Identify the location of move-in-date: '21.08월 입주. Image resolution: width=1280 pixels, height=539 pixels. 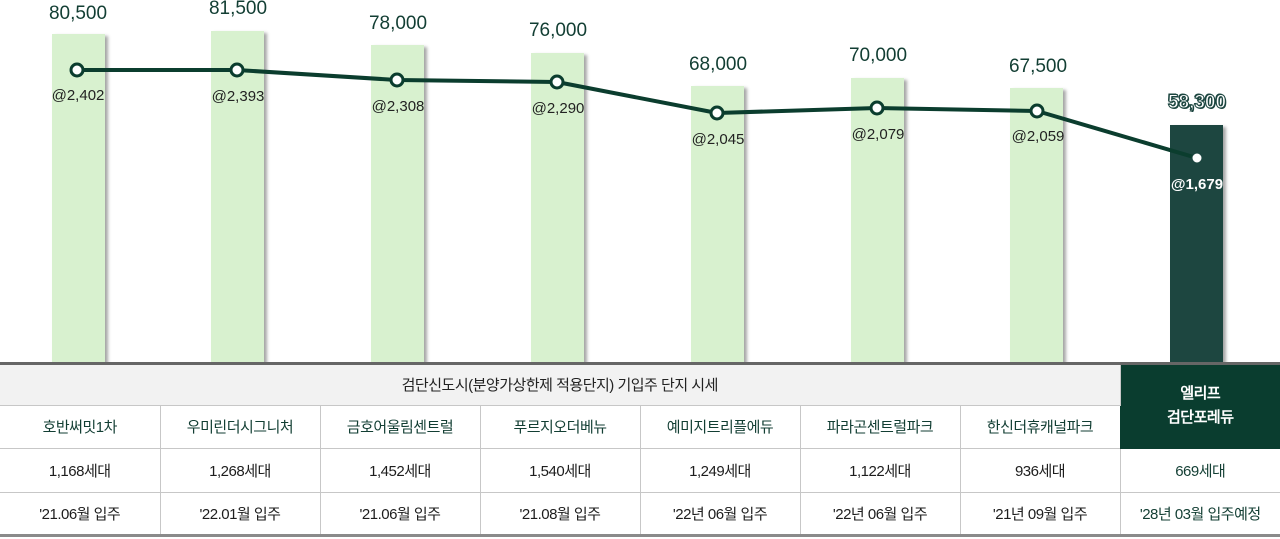
(560, 514).